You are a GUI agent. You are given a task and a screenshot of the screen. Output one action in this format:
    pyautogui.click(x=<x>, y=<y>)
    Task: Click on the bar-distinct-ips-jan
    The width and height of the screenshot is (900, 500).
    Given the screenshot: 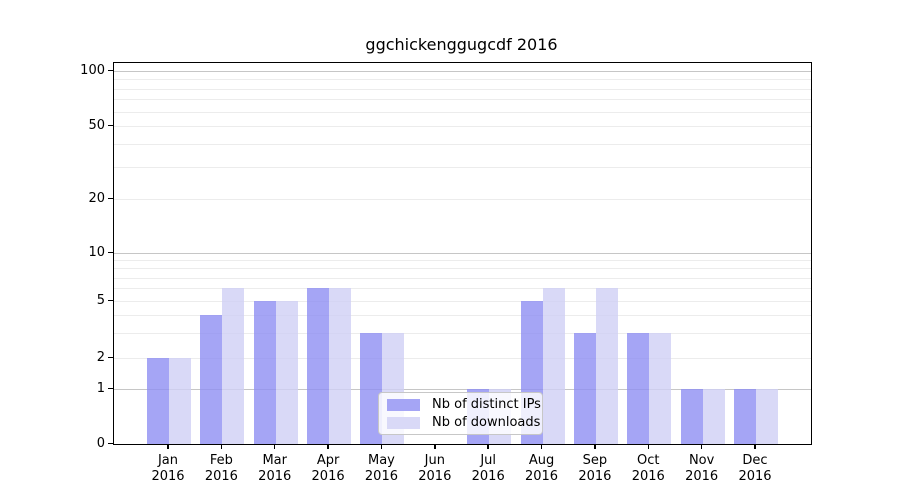 What is the action you would take?
    pyautogui.click(x=158, y=401)
    